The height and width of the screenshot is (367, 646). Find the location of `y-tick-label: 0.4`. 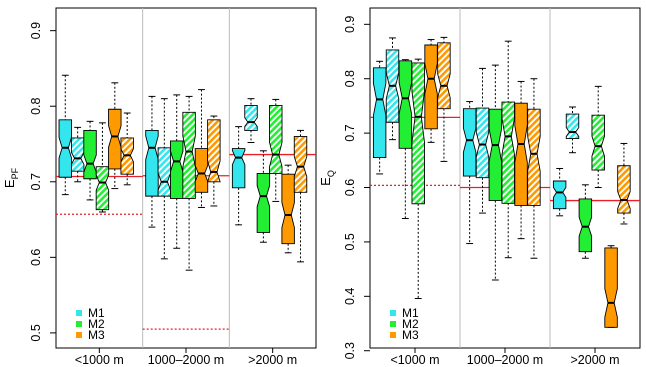

y-tick-label: 0.4 is located at coordinates (350, 296).